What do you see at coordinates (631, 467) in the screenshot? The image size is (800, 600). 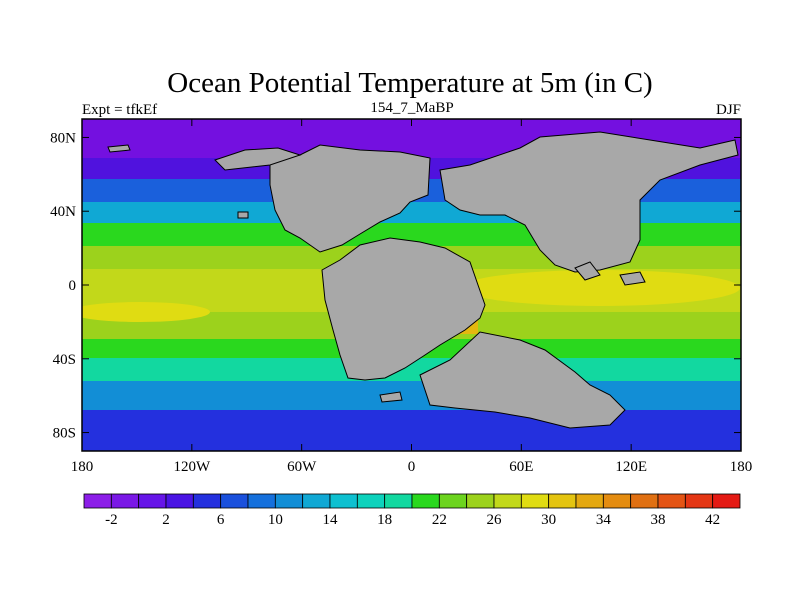 I see `lon-tick-label: 120E` at bounding box center [631, 467].